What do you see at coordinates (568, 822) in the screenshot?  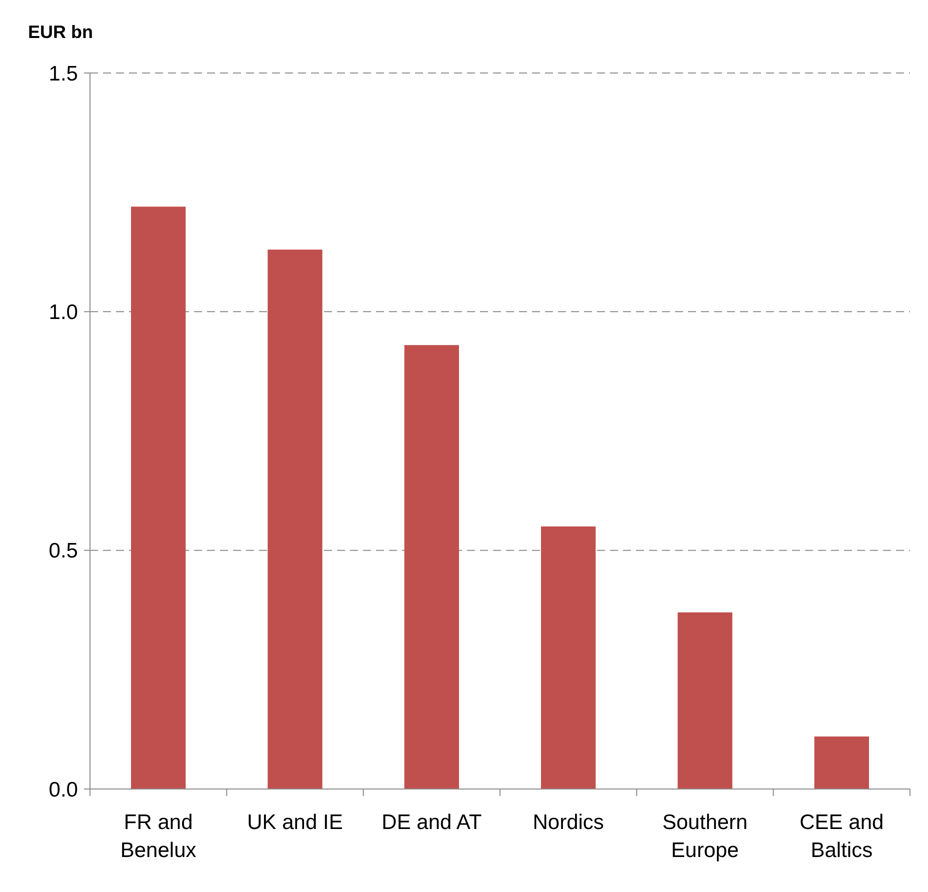 I see `x-tick-label: Nordics` at bounding box center [568, 822].